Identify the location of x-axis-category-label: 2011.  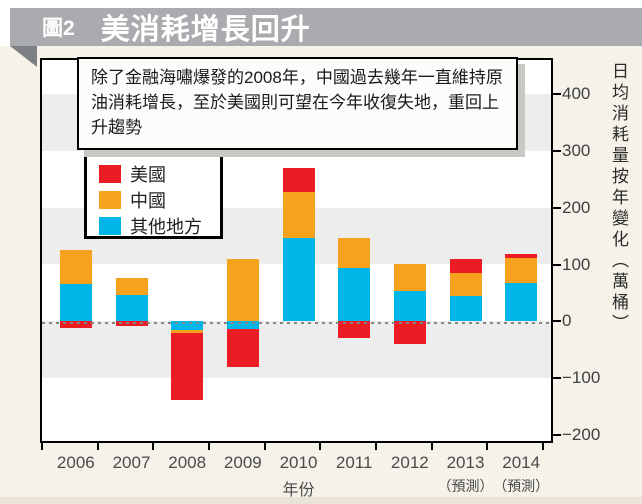
(354, 462).